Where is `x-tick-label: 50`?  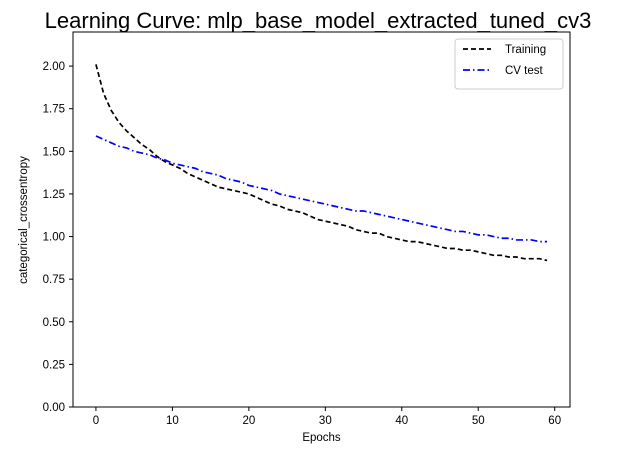 x-tick-label: 50 is located at coordinates (478, 421).